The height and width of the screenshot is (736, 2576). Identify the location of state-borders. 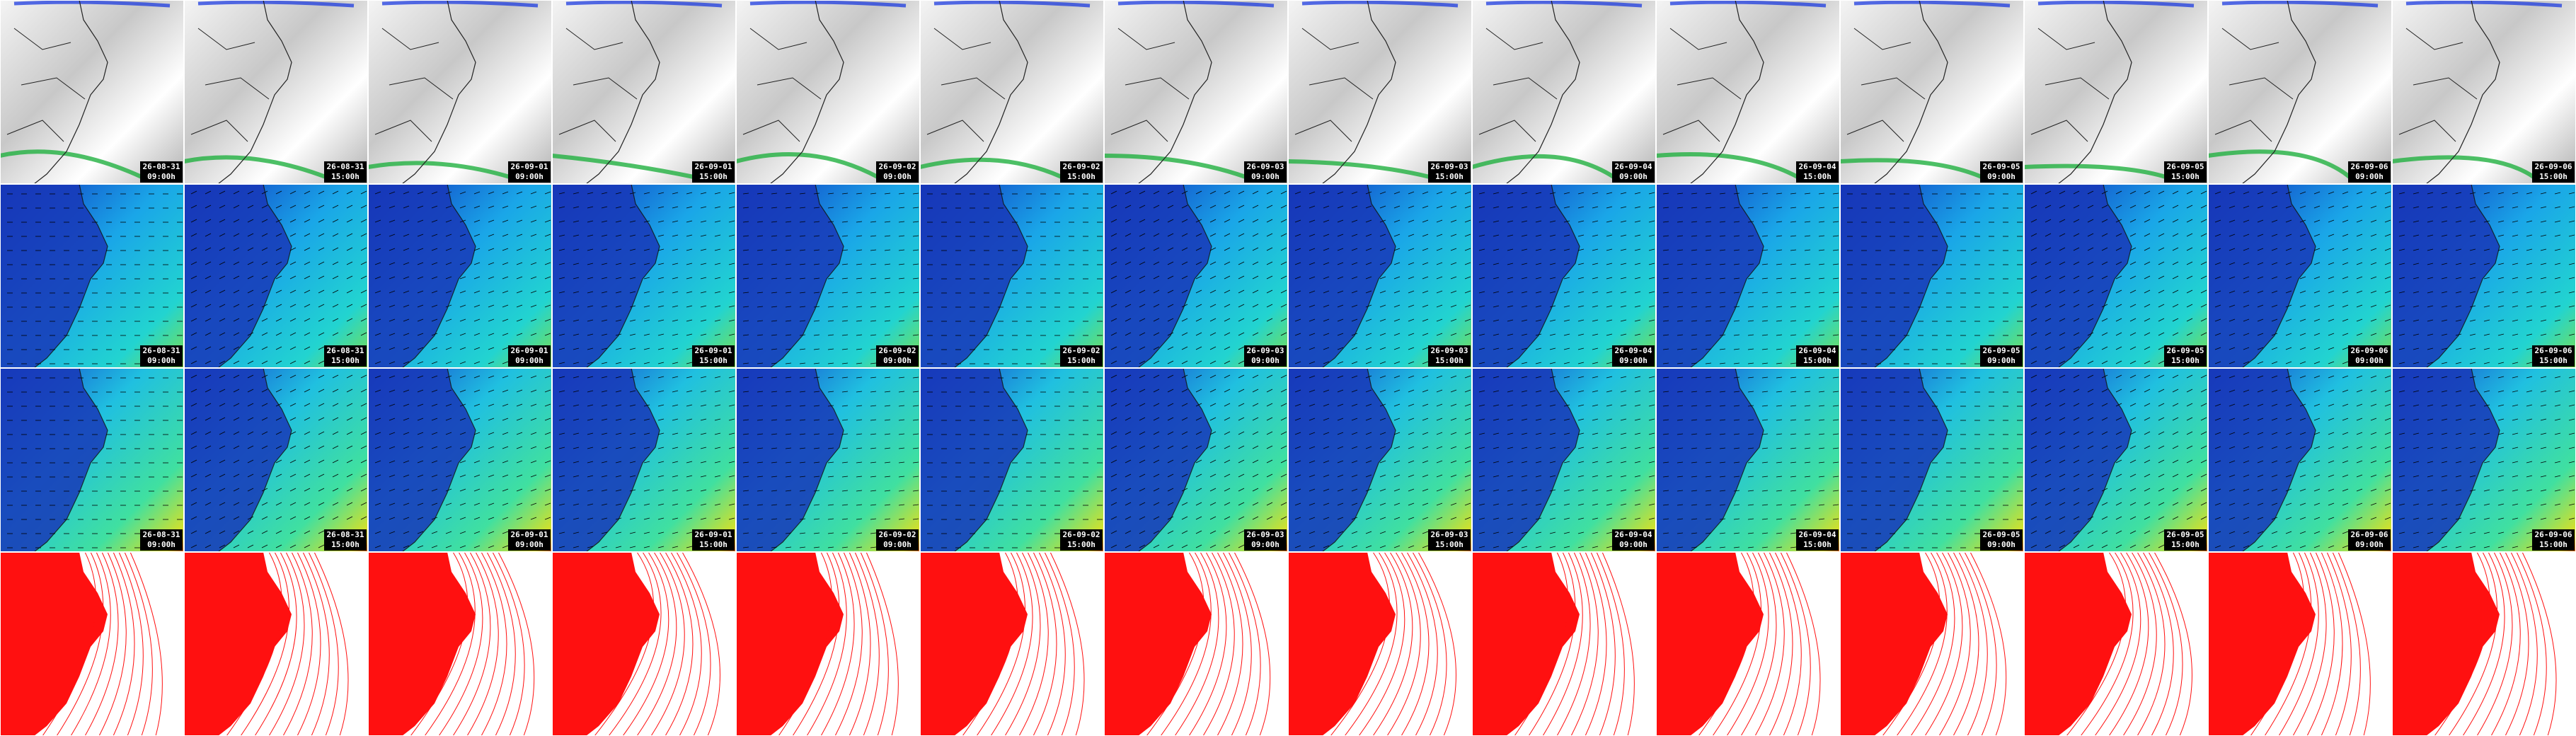
(46, 85).